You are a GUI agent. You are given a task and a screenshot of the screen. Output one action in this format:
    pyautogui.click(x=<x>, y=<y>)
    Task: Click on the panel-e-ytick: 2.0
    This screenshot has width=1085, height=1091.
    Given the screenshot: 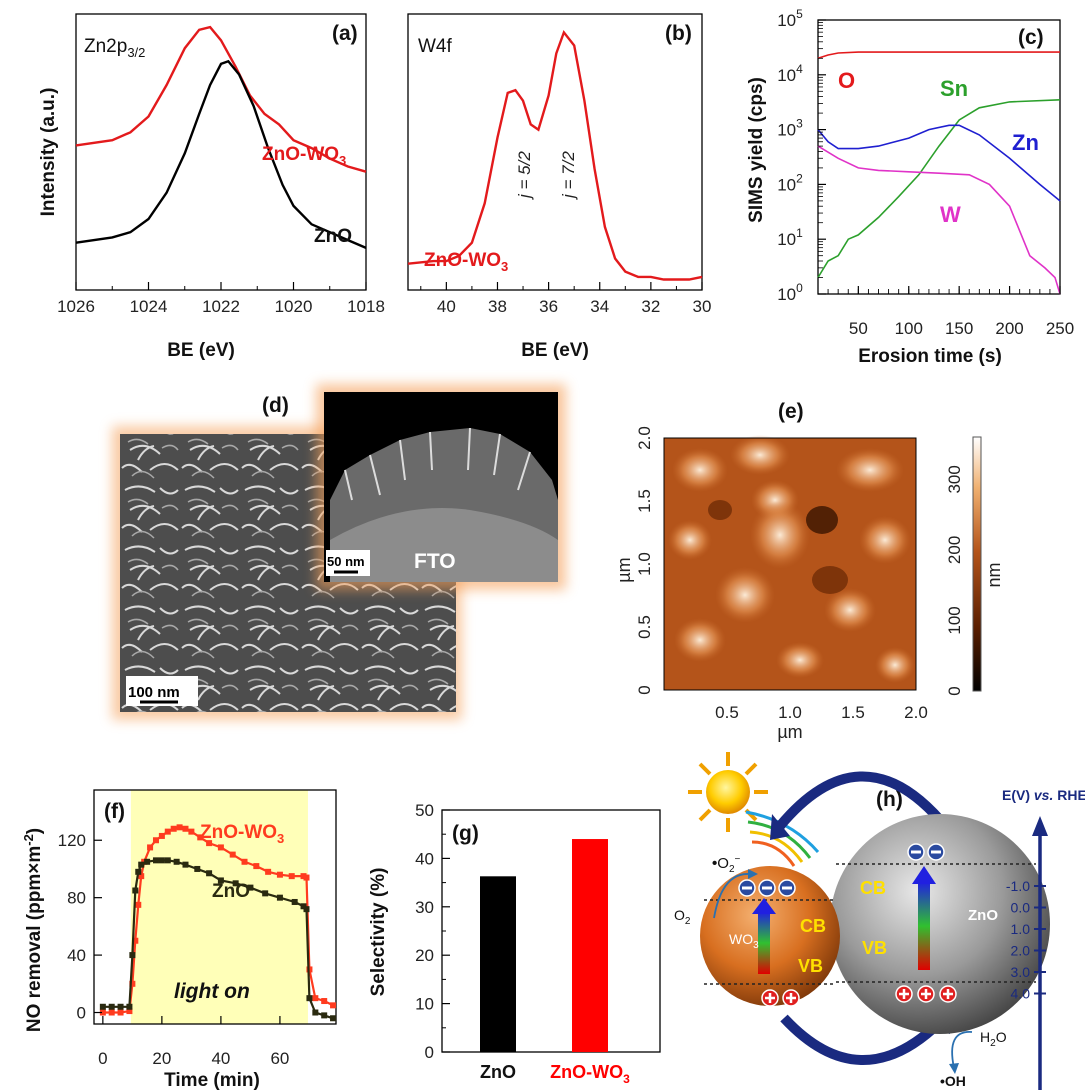 What is the action you would take?
    pyautogui.click(x=644, y=438)
    